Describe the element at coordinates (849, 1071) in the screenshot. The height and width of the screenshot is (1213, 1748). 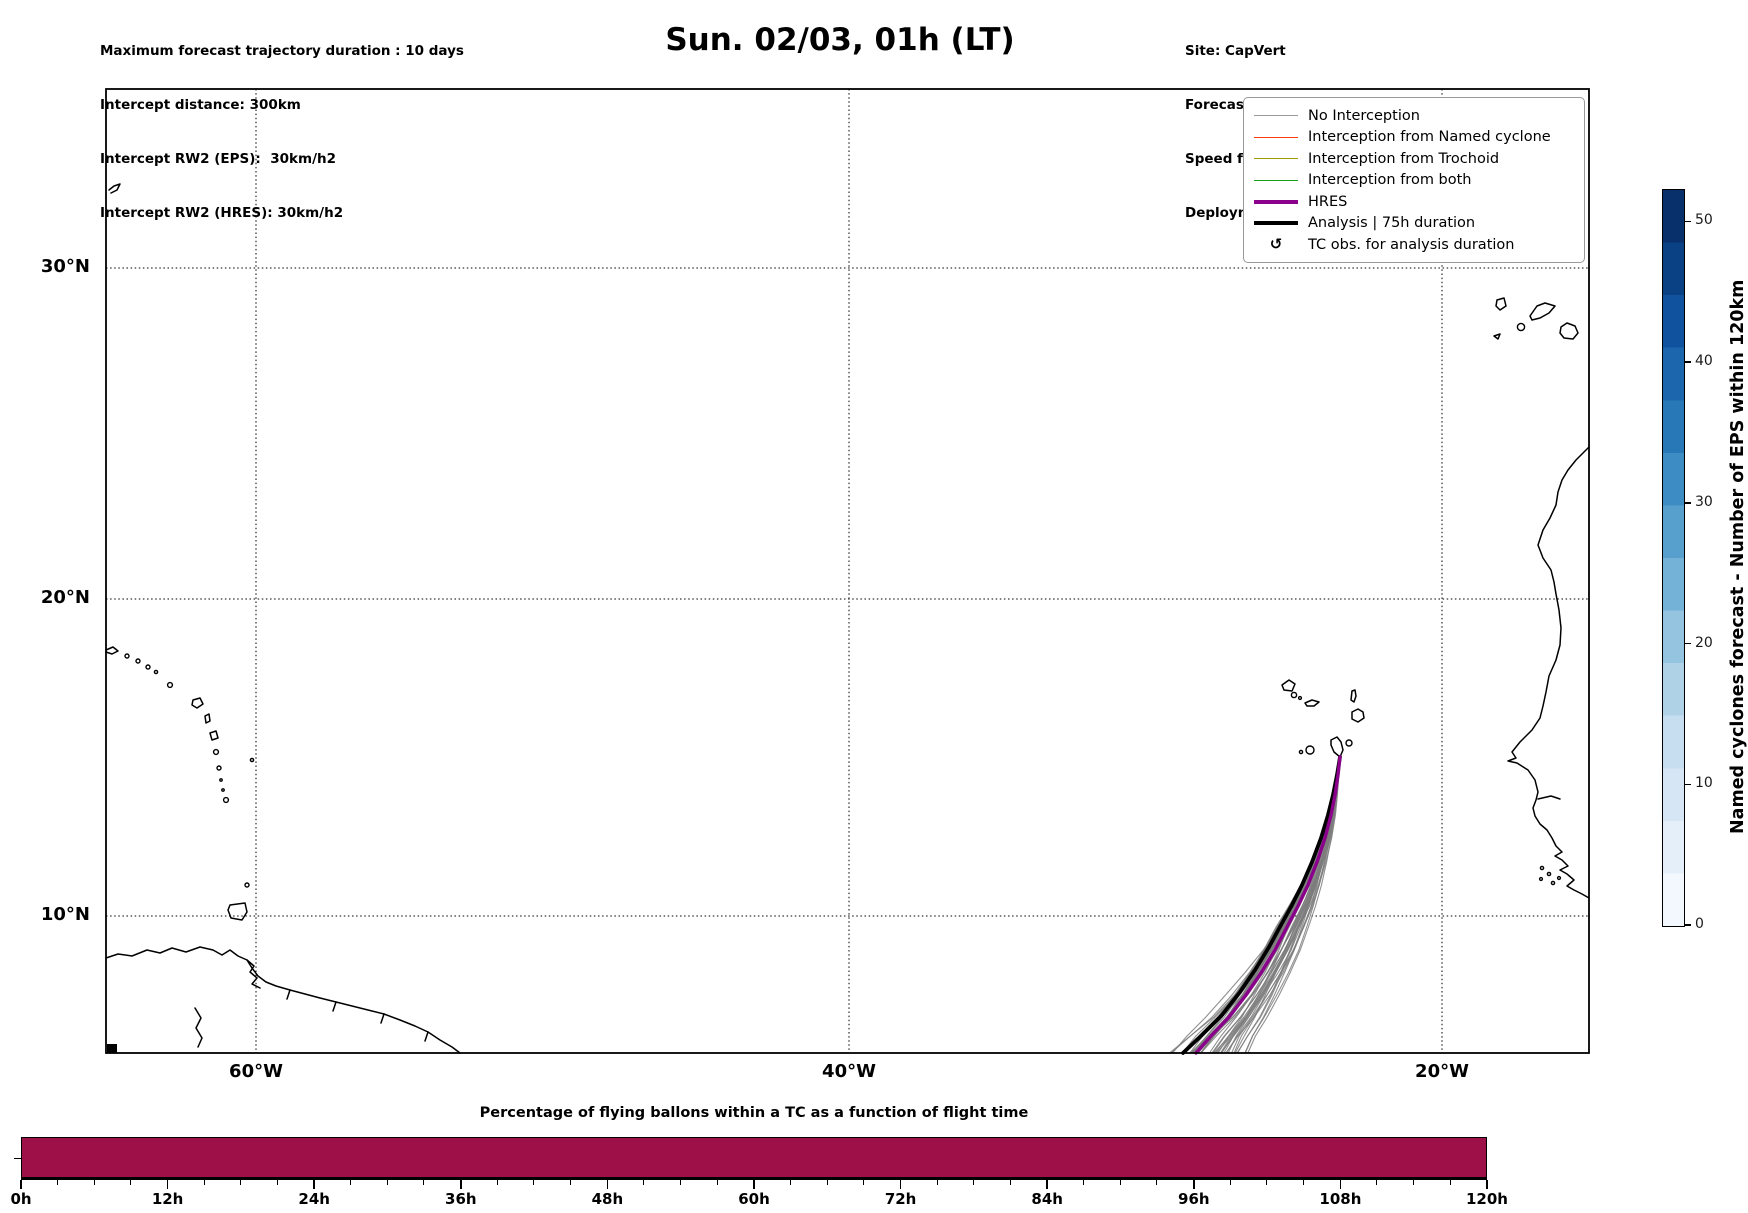
I see `lon-tick-40°W: 40°W` at that location.